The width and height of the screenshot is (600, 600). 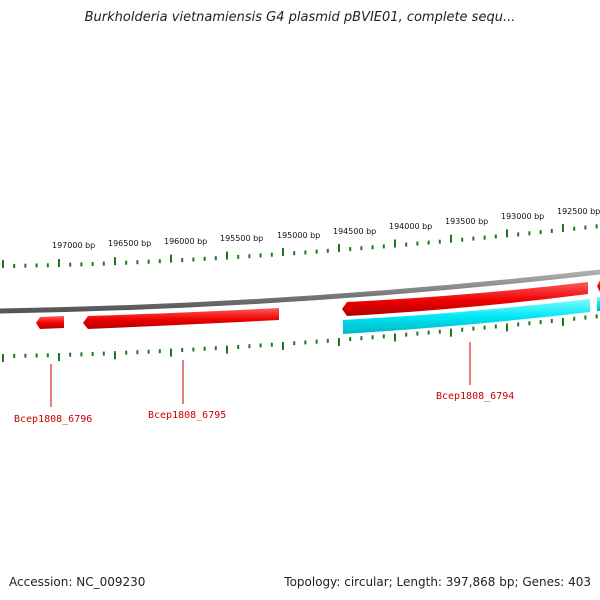 What do you see at coordinates (241, 238) in the screenshot?
I see `tick-label-195500: 195500 bp` at bounding box center [241, 238].